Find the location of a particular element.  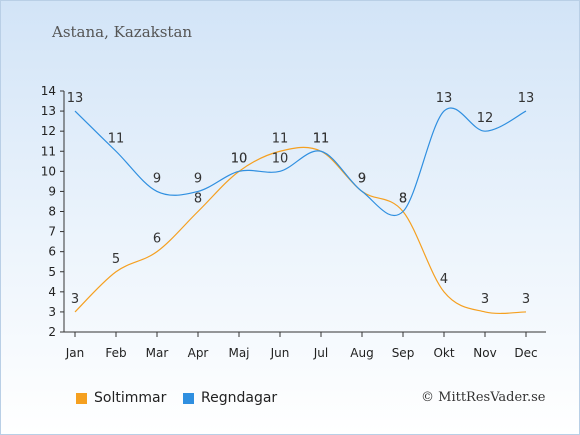

x-tick-label: Nov is located at coordinates (484, 353).